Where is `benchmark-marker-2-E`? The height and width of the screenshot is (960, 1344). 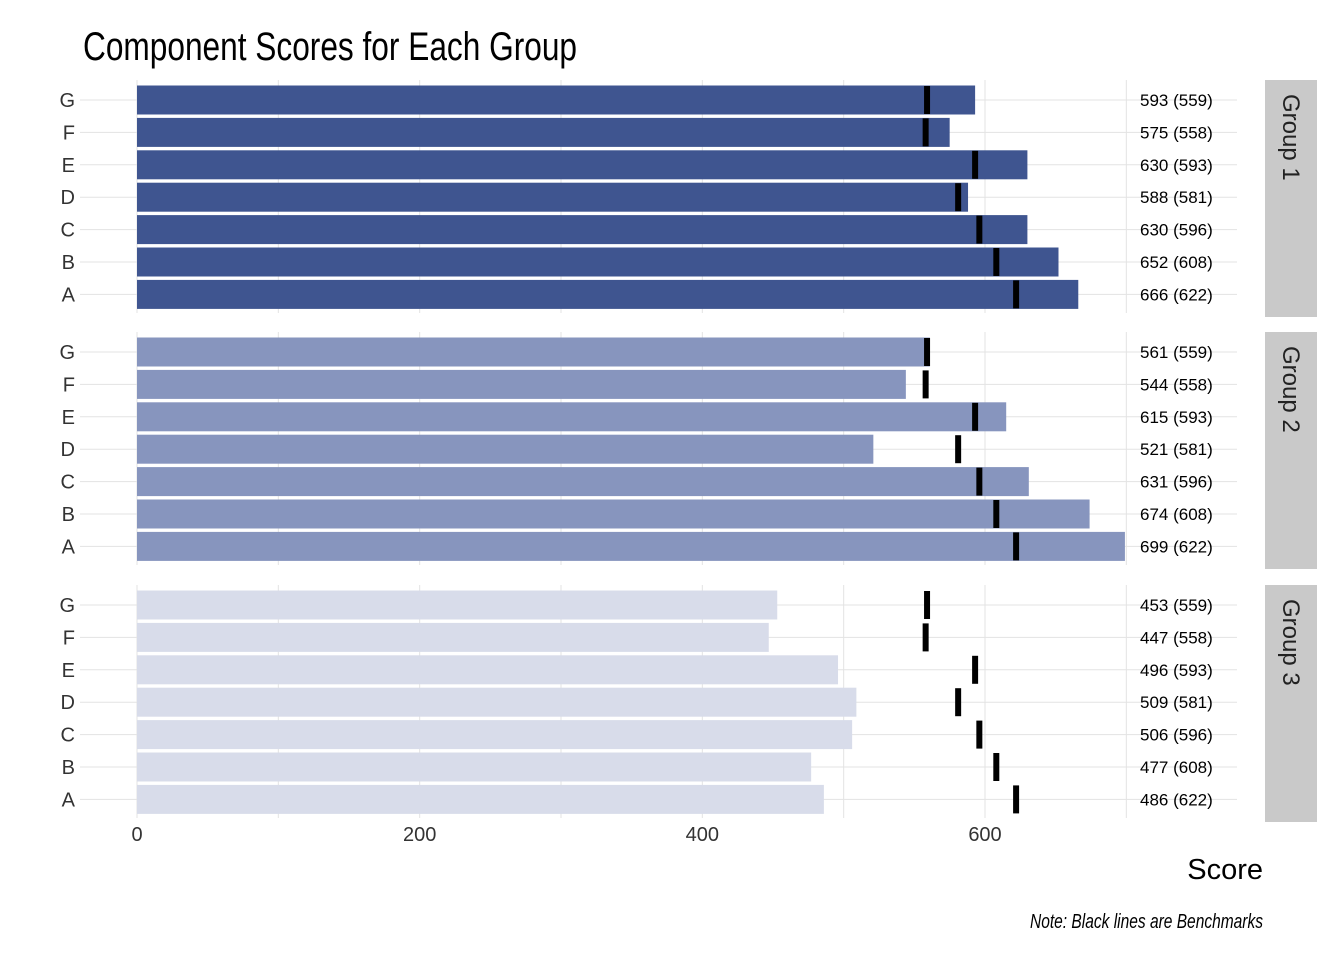 benchmark-marker-2-E is located at coordinates (975, 416).